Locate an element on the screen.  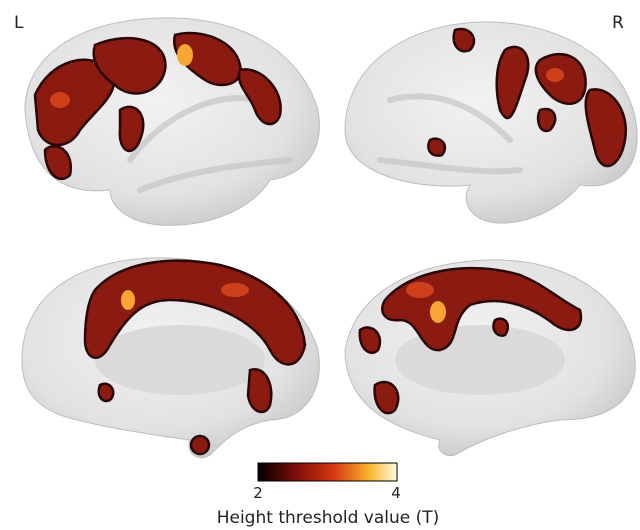
colorbar-tick: 2 is located at coordinates (258, 493).